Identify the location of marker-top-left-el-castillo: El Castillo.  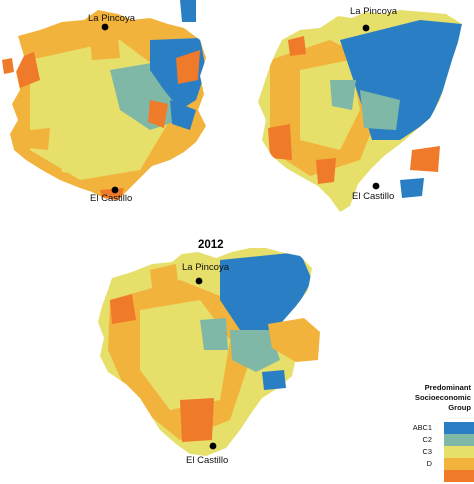
(111, 195).